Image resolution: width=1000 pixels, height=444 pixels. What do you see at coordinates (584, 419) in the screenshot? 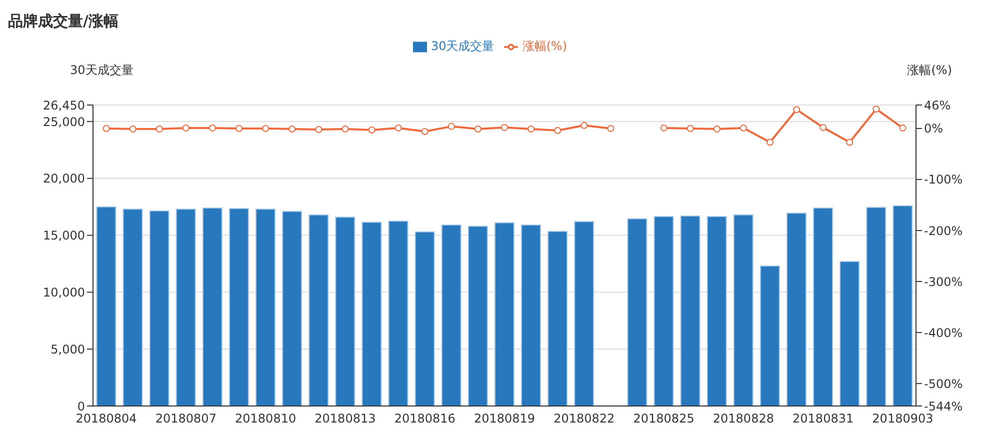
I see `x-tick-label: 20180822` at bounding box center [584, 419].